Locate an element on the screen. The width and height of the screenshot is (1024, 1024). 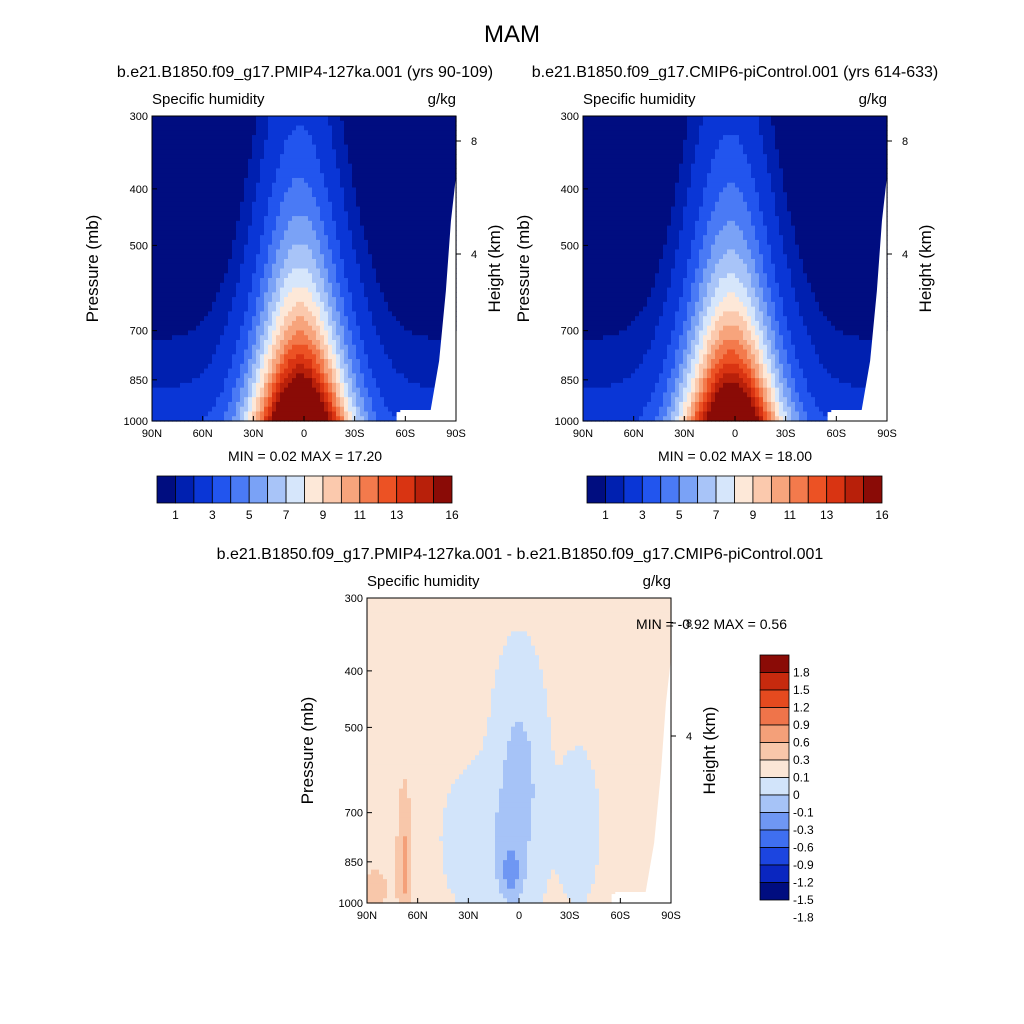
min-max-stats: MIN = -0.92 MAX = 0.56 is located at coordinates (711, 624).